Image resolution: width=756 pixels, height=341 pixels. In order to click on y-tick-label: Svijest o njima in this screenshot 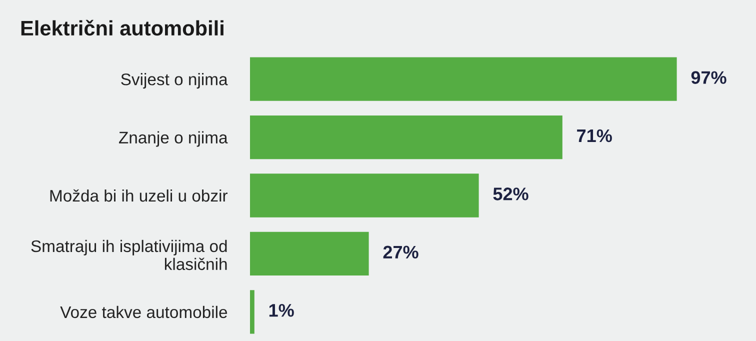, I will do `click(174, 81)`.